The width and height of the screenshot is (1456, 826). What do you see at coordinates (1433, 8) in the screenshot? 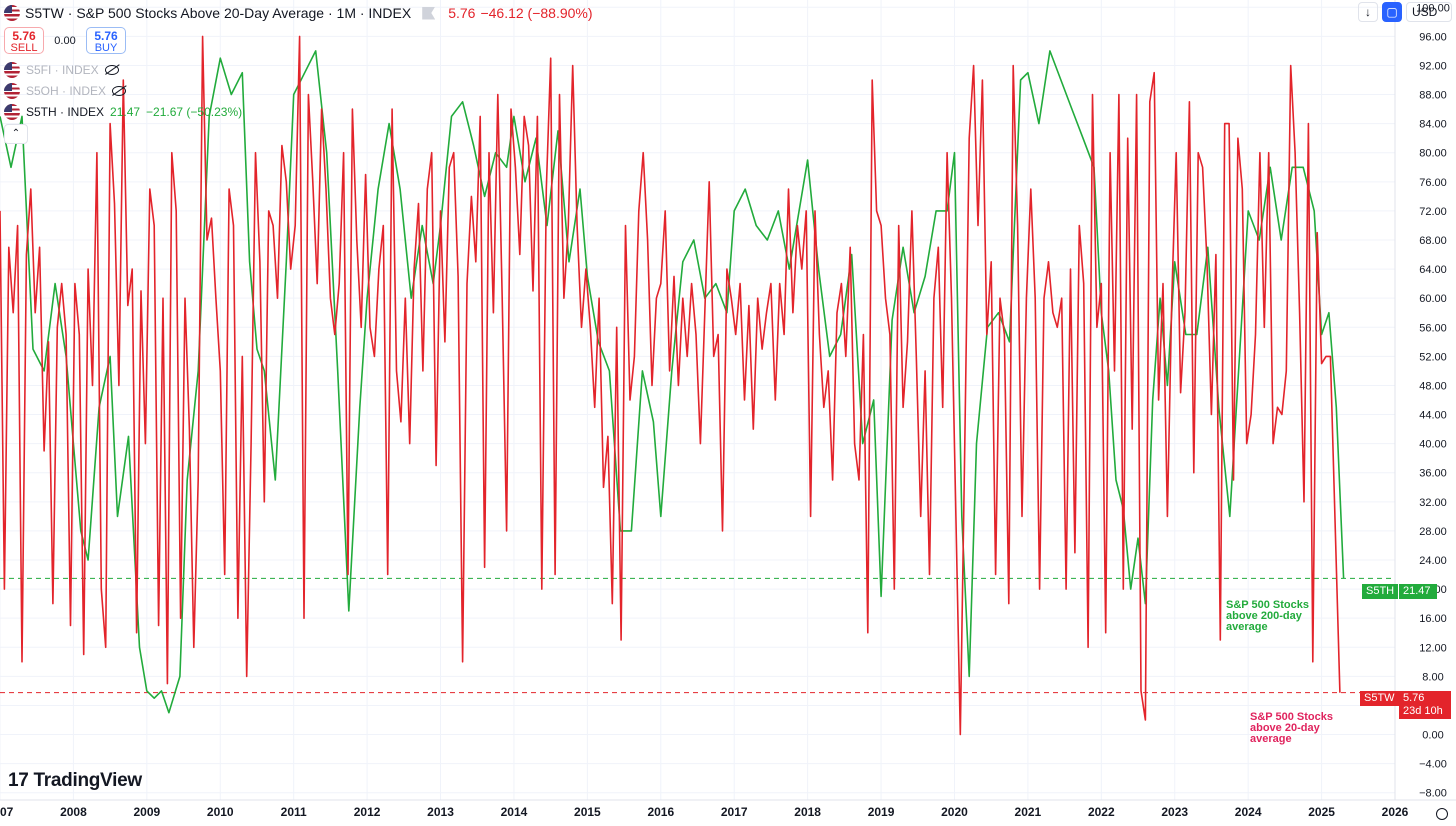
I see `y-tick-label: 100.00` at bounding box center [1433, 8].